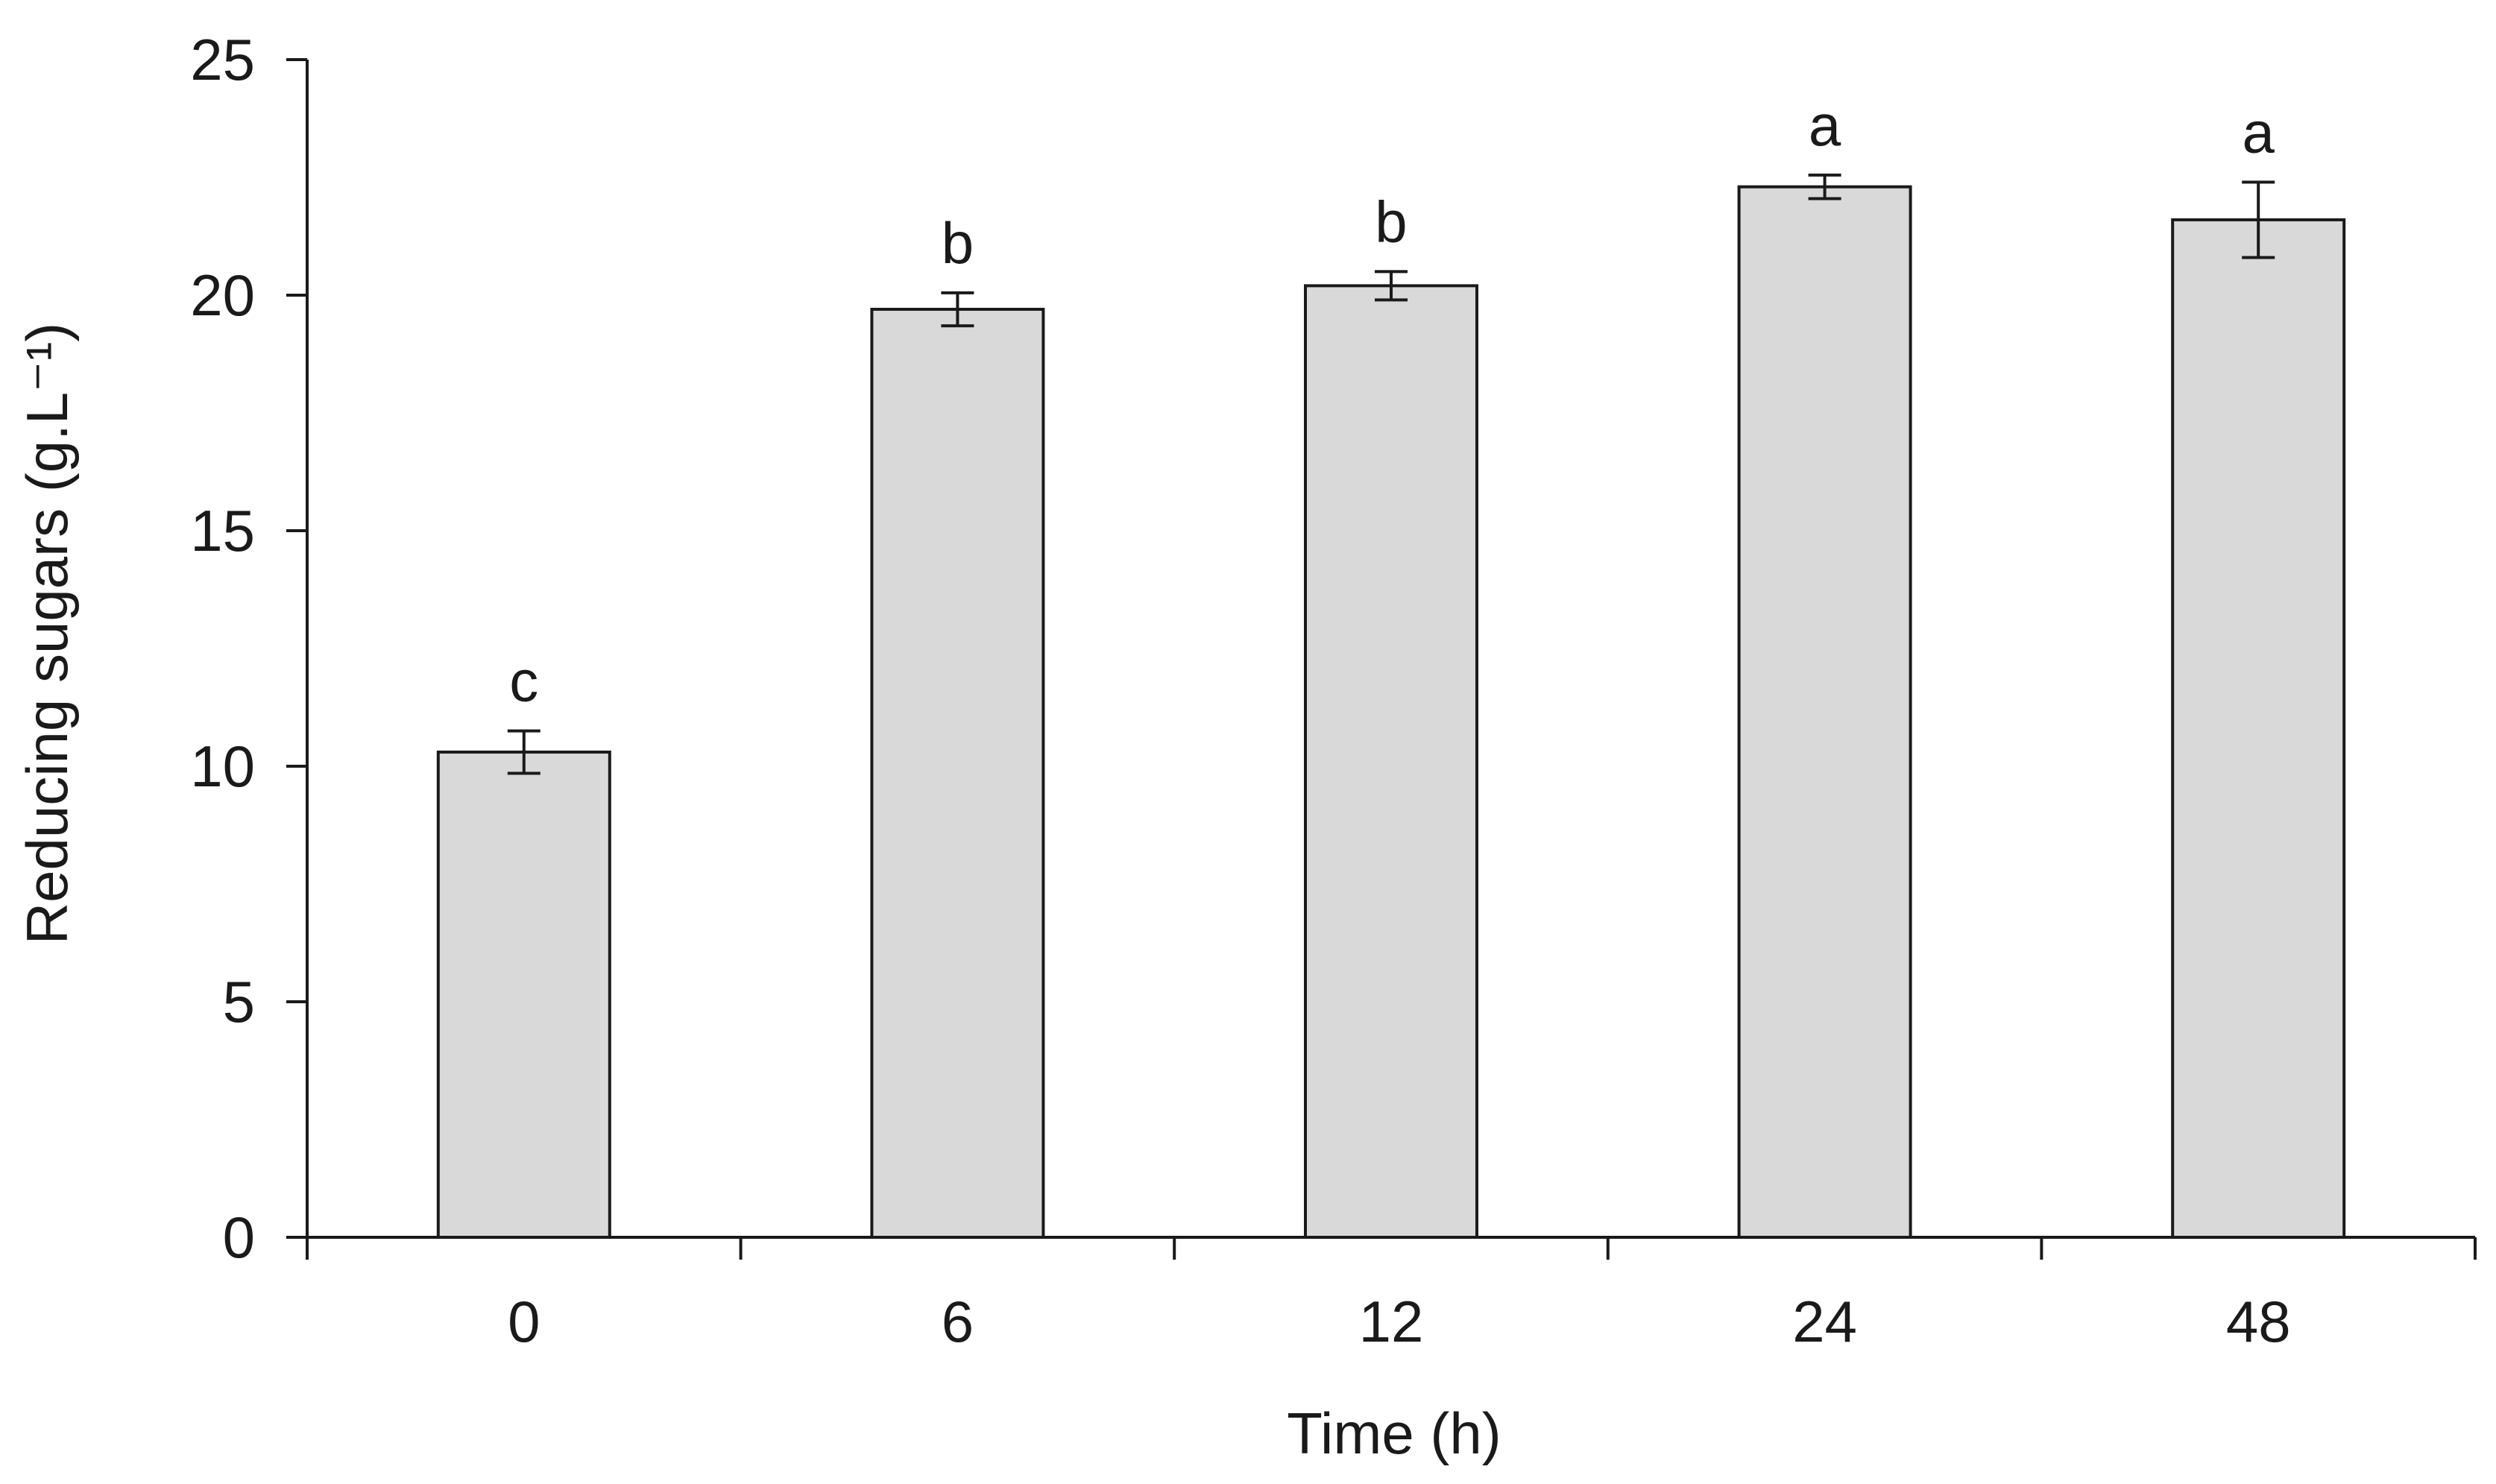 This screenshot has height=1484, width=2496. What do you see at coordinates (1391, 1321) in the screenshot?
I see `x-tick-label: 12` at bounding box center [1391, 1321].